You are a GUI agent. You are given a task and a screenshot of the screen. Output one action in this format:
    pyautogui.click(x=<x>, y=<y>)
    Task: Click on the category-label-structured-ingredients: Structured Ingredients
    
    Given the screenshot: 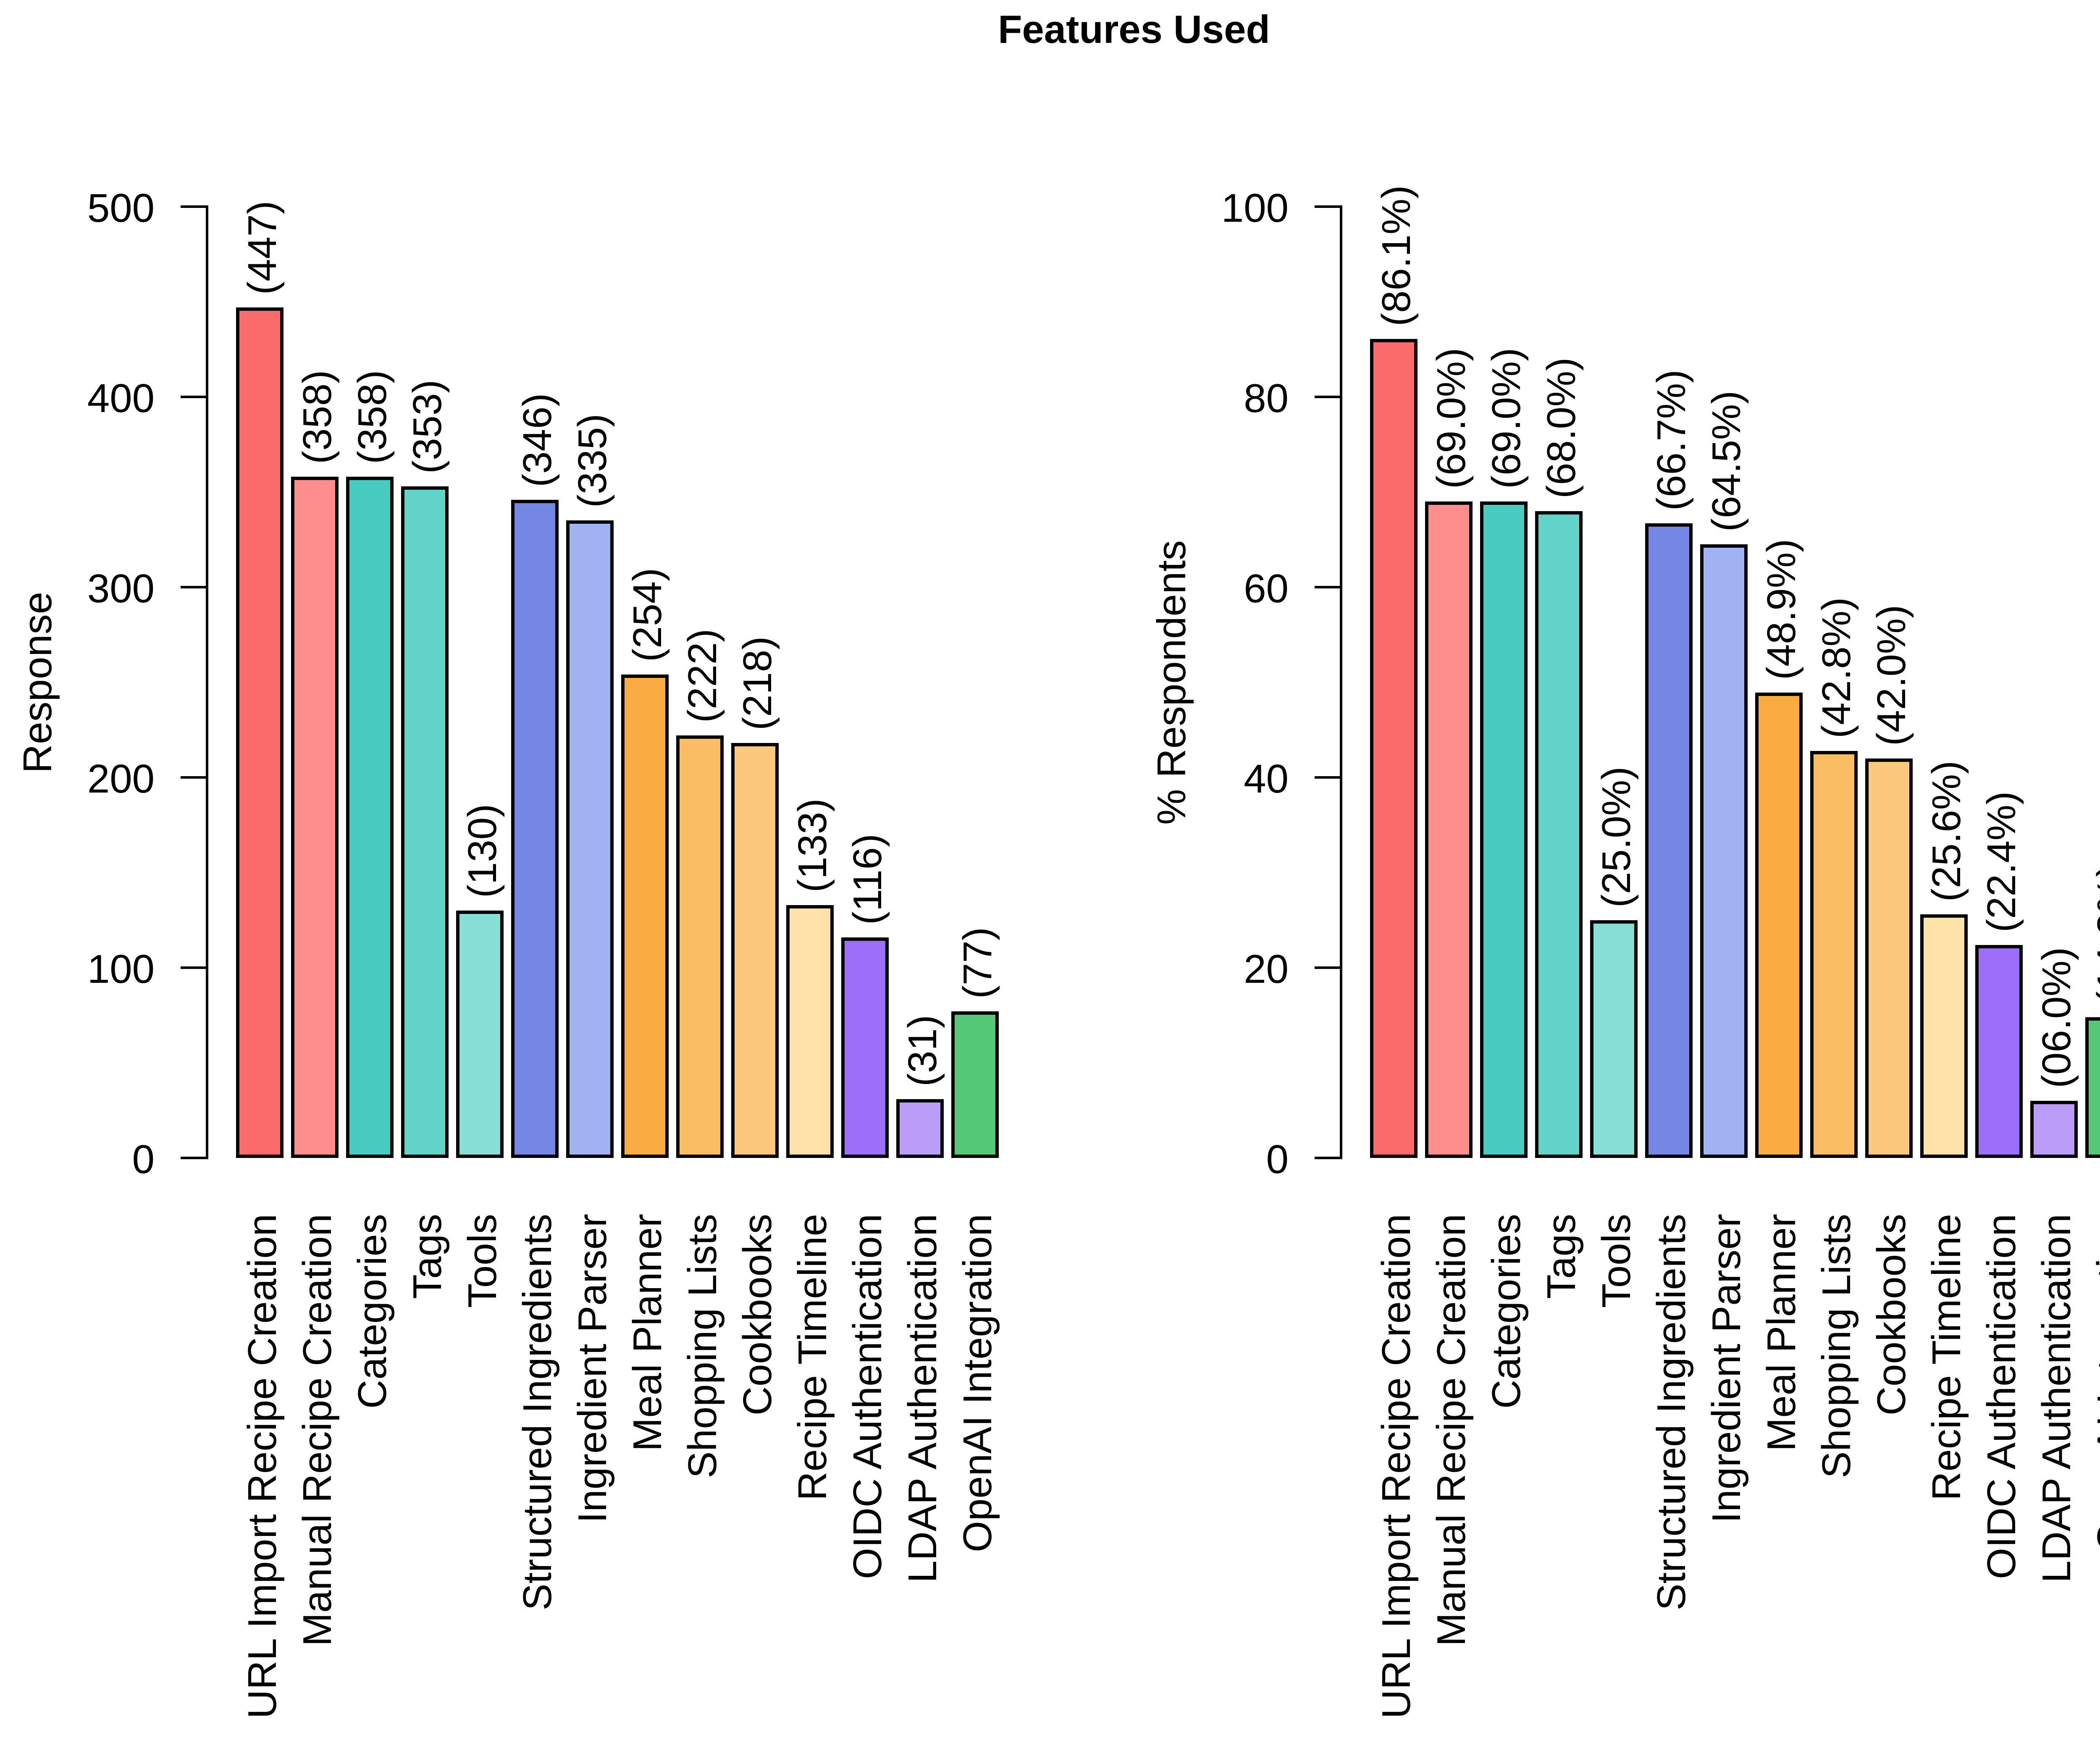 What is the action you would take?
    pyautogui.click(x=1671, y=1412)
    